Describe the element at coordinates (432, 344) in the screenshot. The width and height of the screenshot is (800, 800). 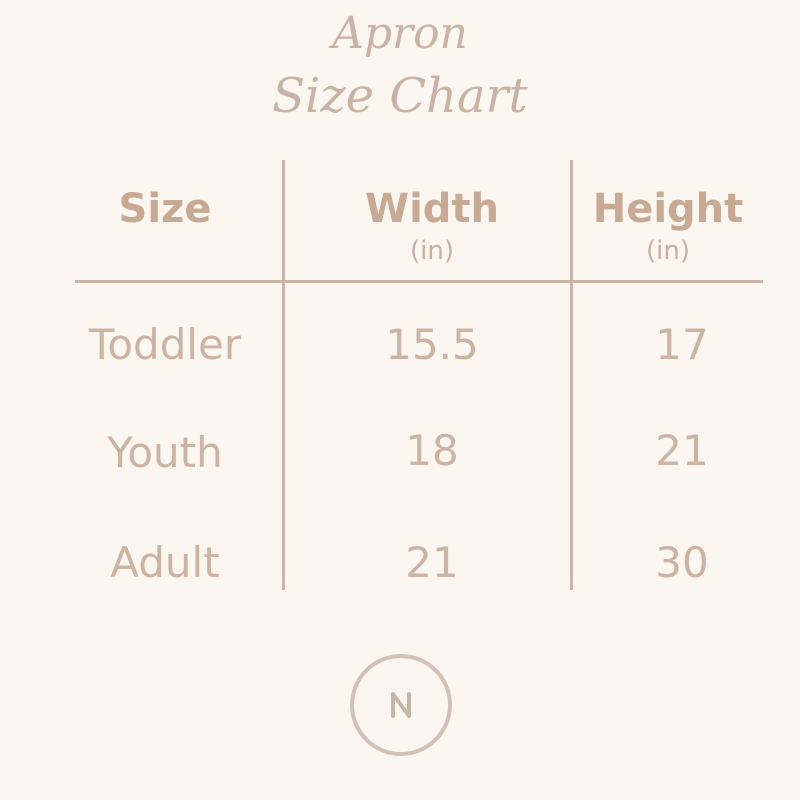
I see `row-toddler-width: 15.5` at that location.